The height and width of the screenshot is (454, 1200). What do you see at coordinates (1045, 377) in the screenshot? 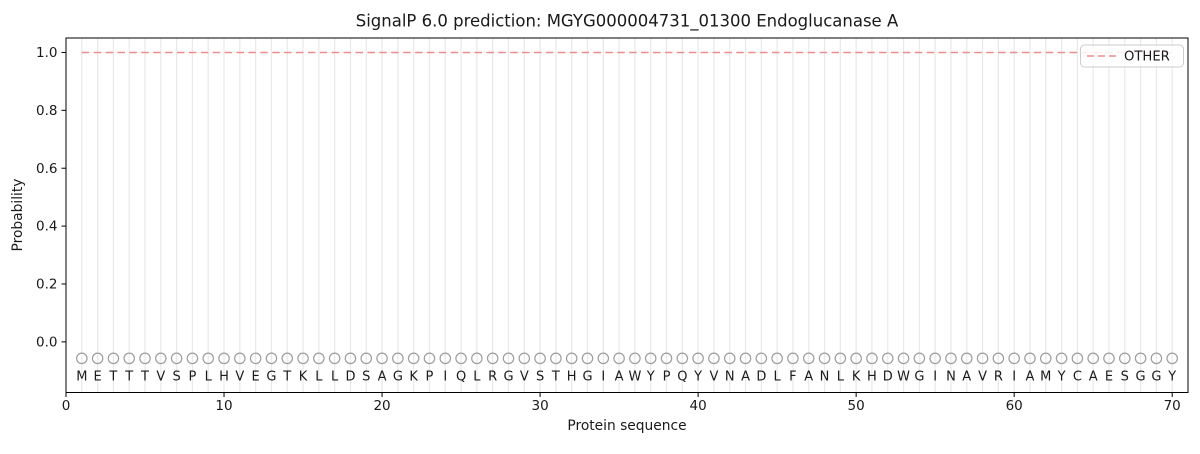
I see `residue-letter: M` at bounding box center [1045, 377].